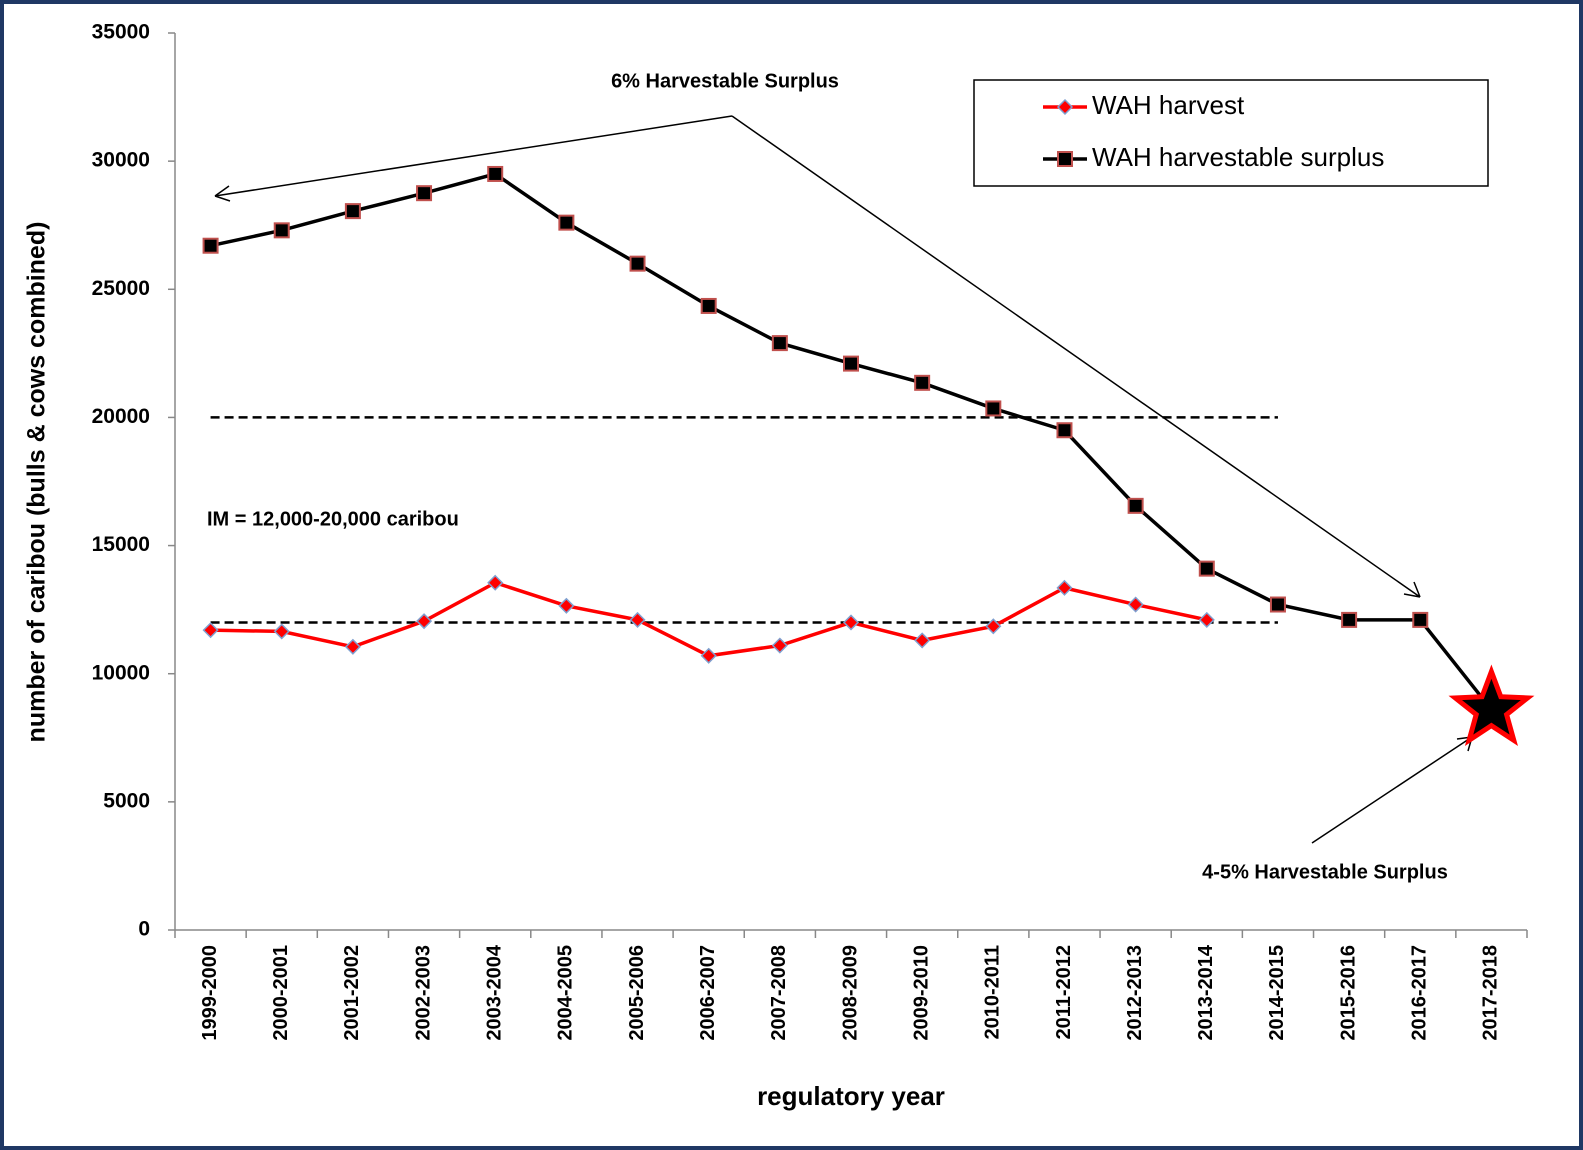  I want to click on legend: WAH harvest WAH harvestable surplus, so click(1231, 133).